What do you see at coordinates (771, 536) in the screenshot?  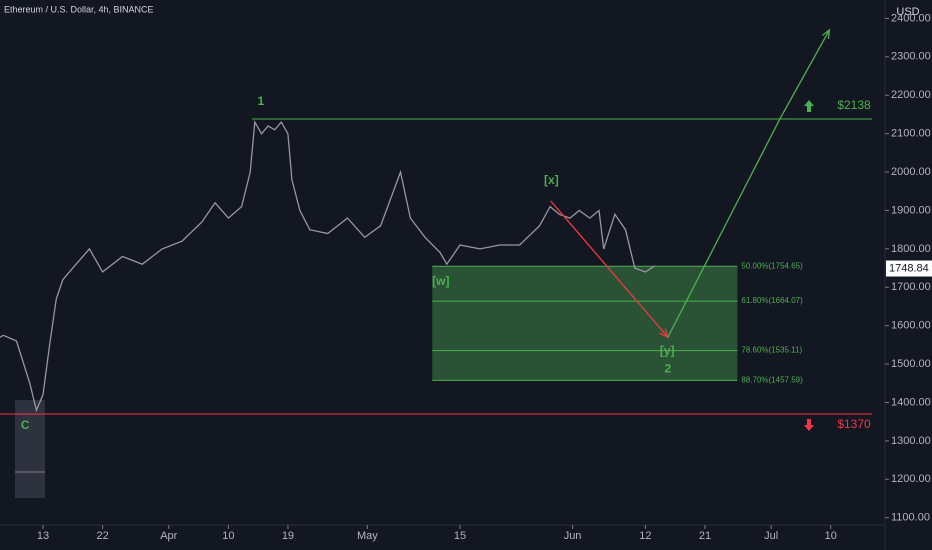 I see `x-tick-label: Jul` at bounding box center [771, 536].